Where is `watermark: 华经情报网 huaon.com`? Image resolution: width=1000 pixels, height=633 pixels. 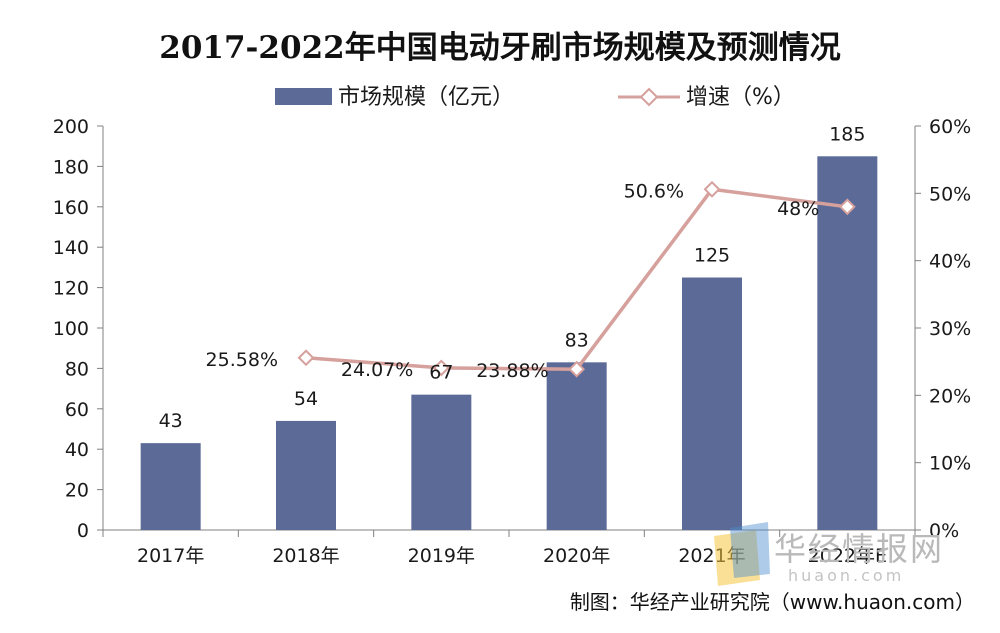 watermark: 华经情报网 huaon.com is located at coordinates (838, 555).